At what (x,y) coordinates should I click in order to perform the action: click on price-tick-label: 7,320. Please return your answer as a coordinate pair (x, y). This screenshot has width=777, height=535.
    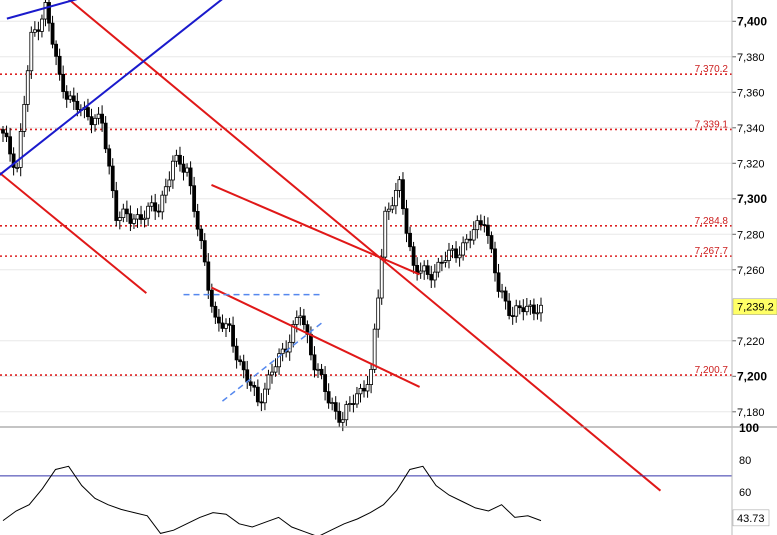
    Looking at the image, I should click on (751, 164).